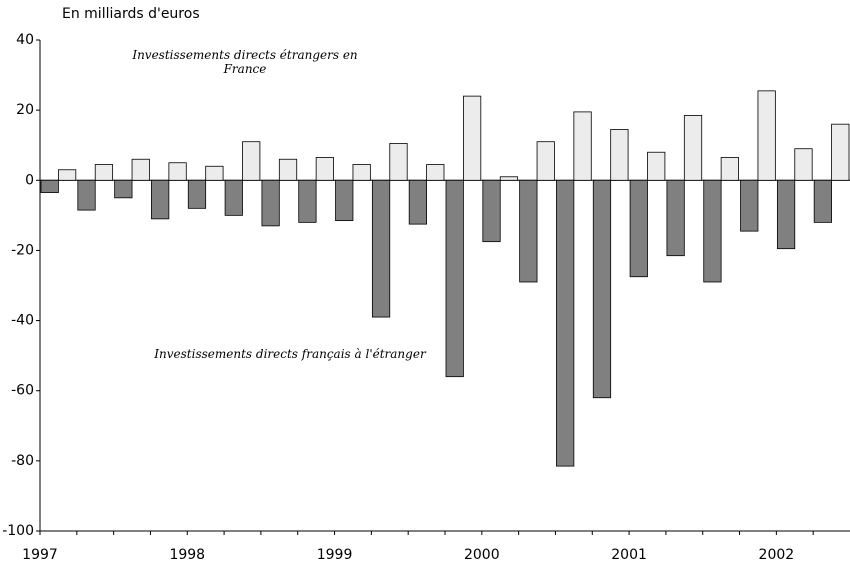  What do you see at coordinates (187, 555) in the screenshot?
I see `x-tick-label: 1998` at bounding box center [187, 555].